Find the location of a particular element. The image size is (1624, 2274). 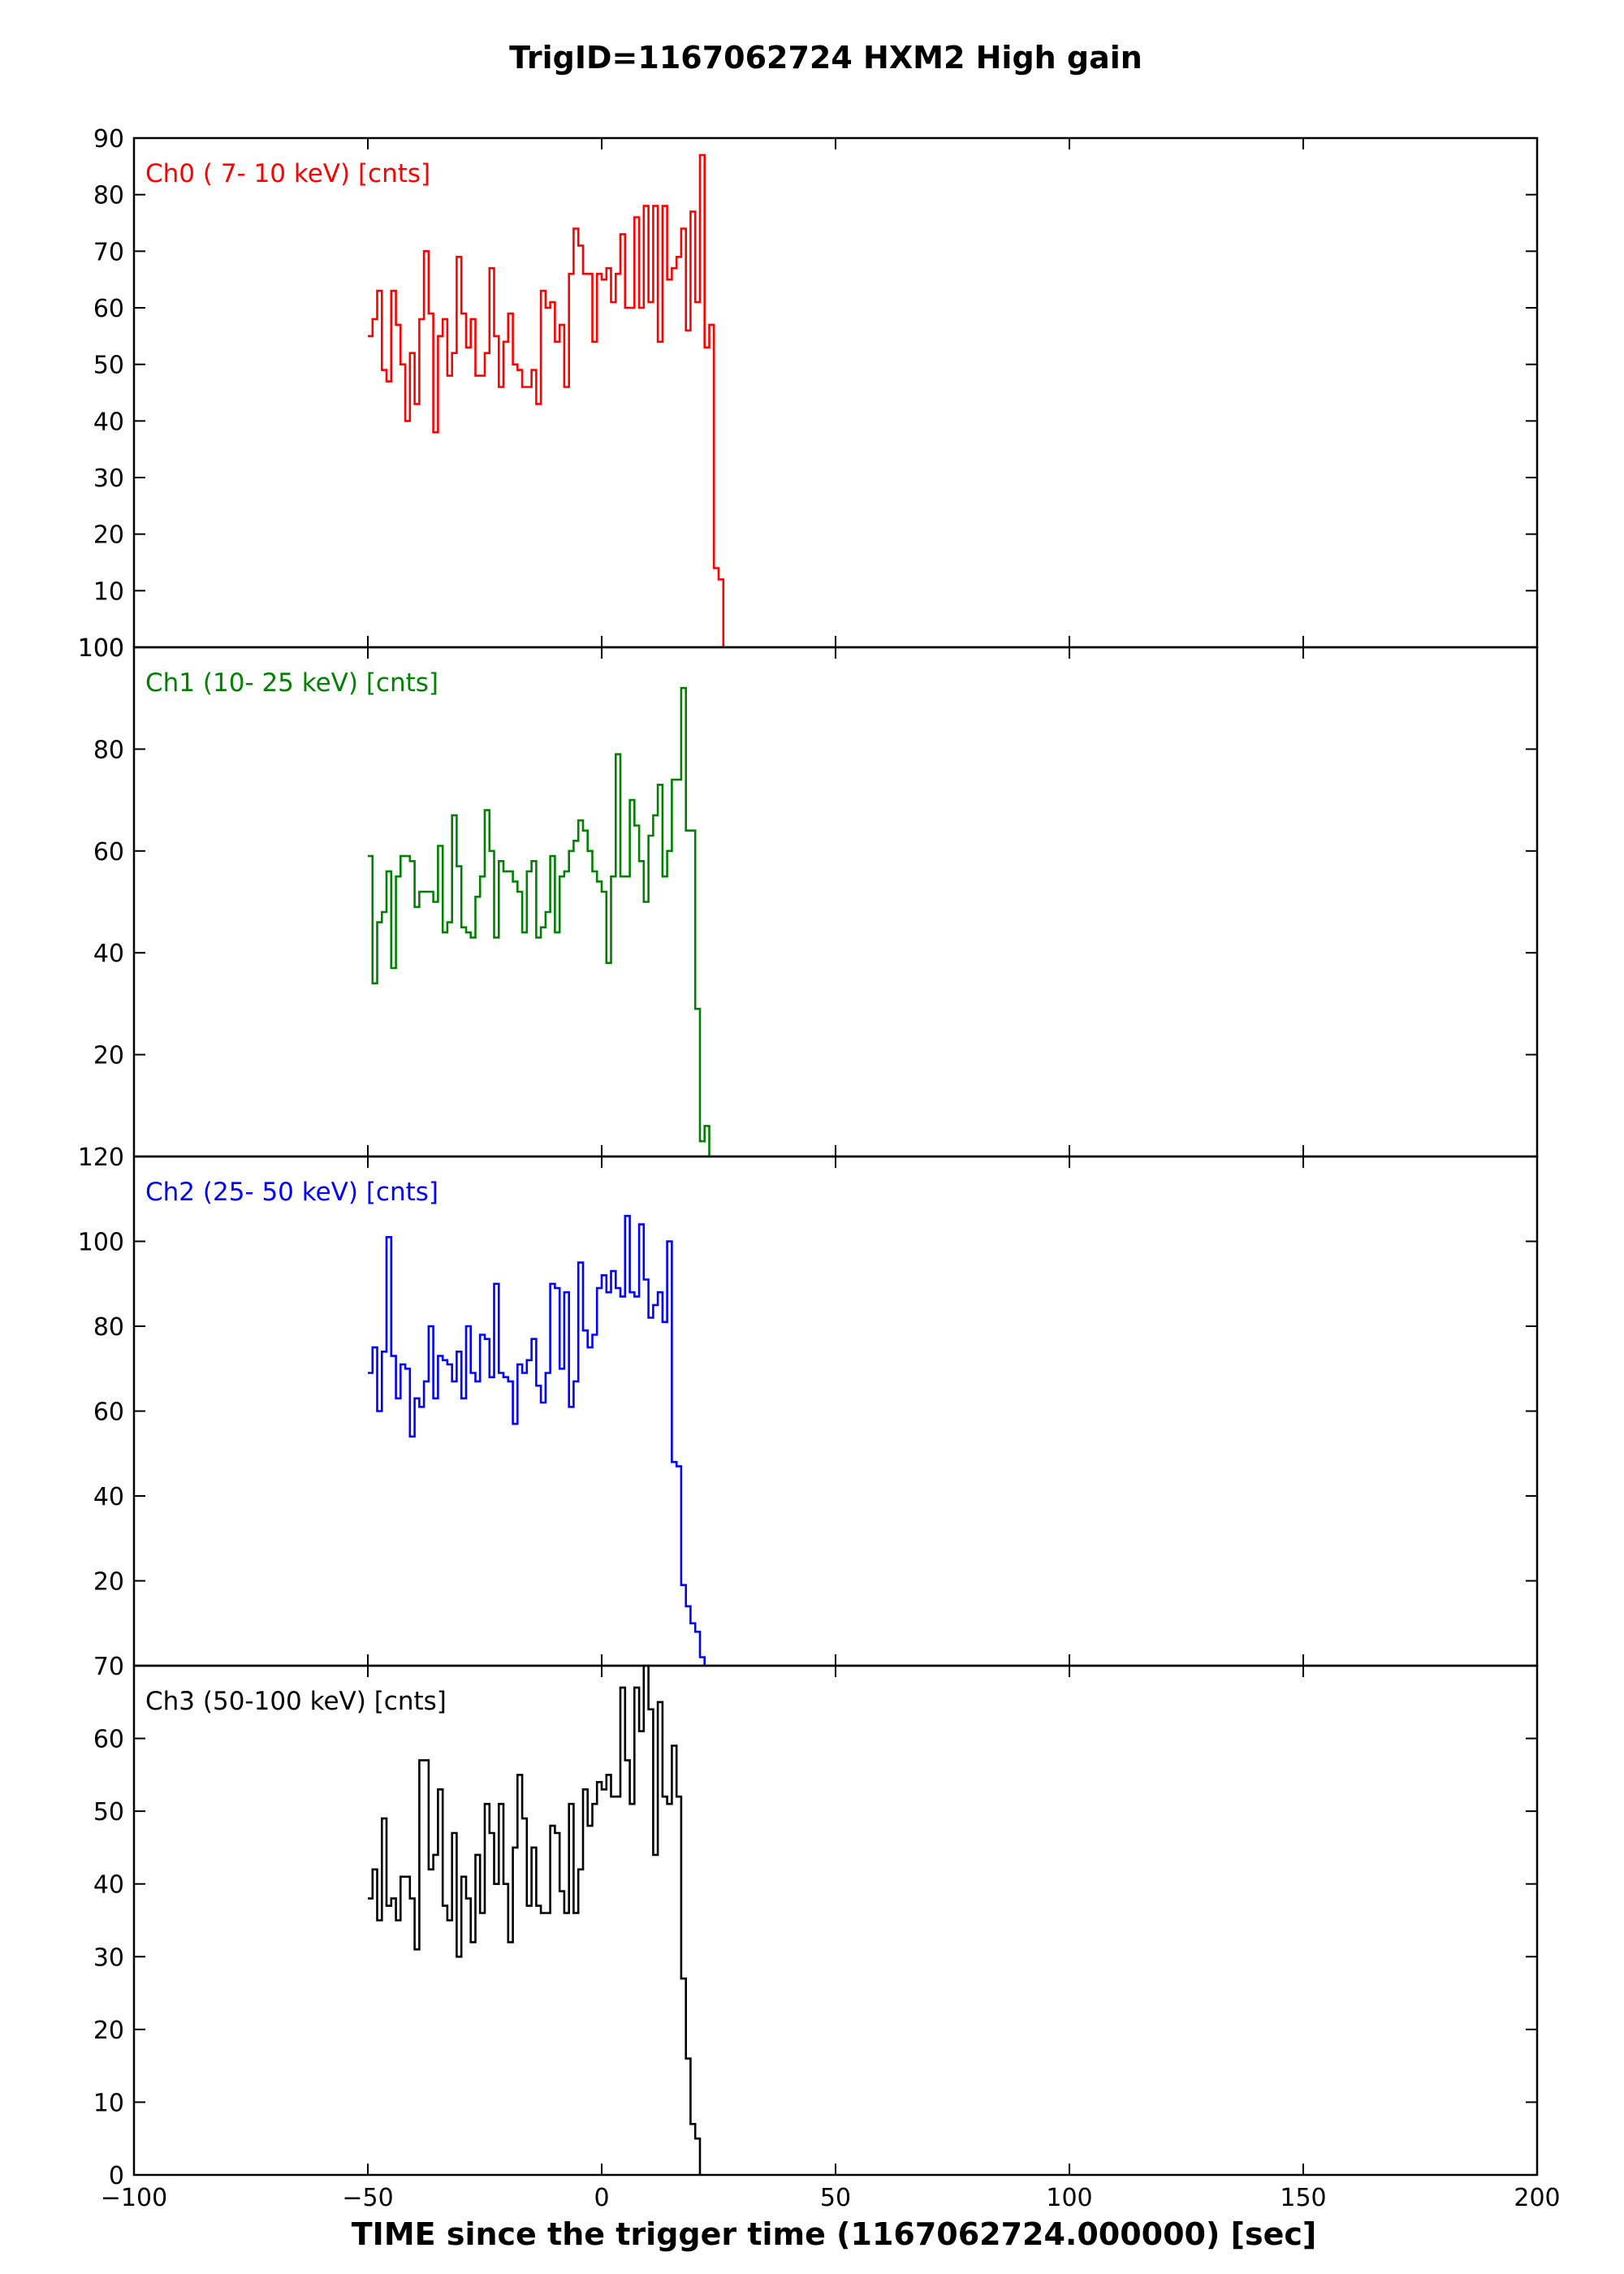

chart-title: TrigID=1167062724 HXM2 High gain is located at coordinates (826, 58).